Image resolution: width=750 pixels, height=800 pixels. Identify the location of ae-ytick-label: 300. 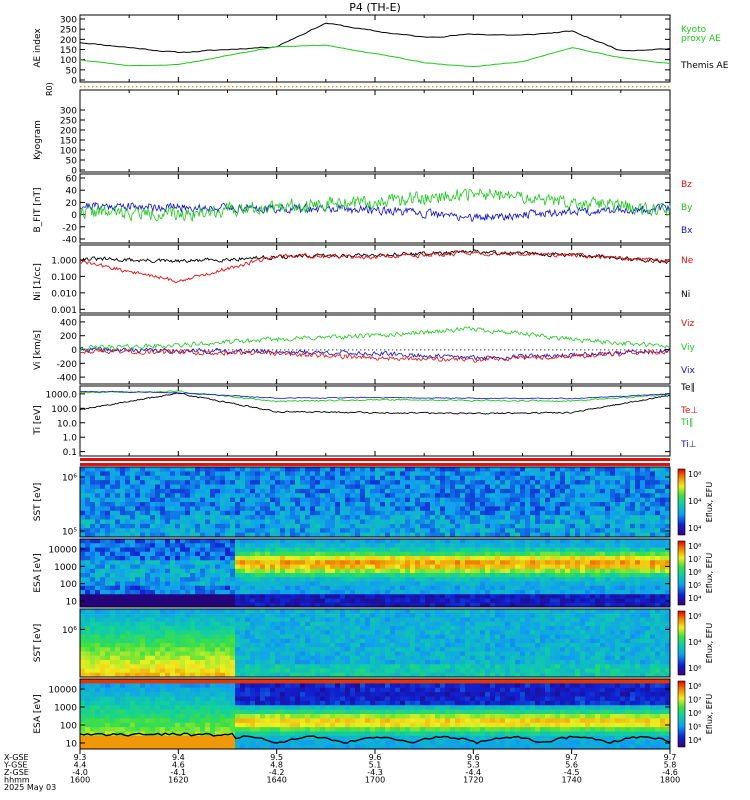
(68, 21).